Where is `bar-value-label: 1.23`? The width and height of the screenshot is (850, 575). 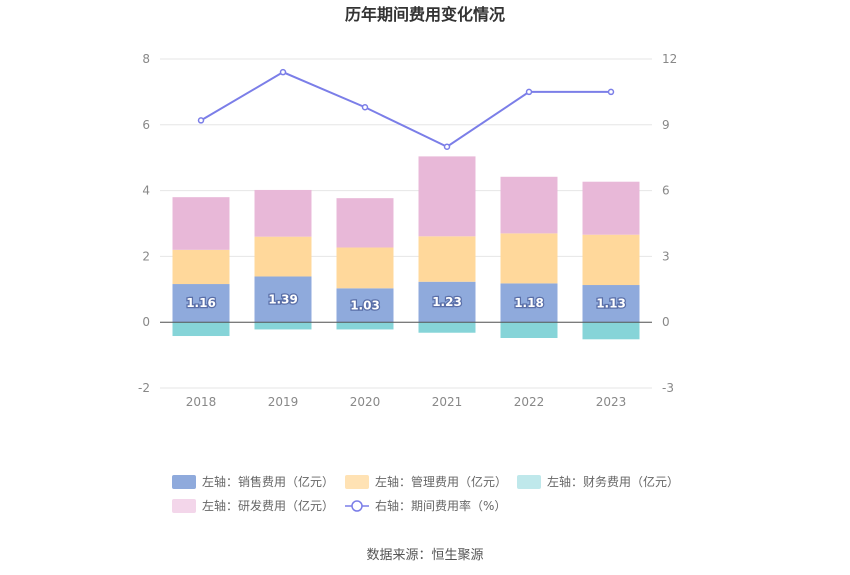 bar-value-label: 1.23 is located at coordinates (447, 302).